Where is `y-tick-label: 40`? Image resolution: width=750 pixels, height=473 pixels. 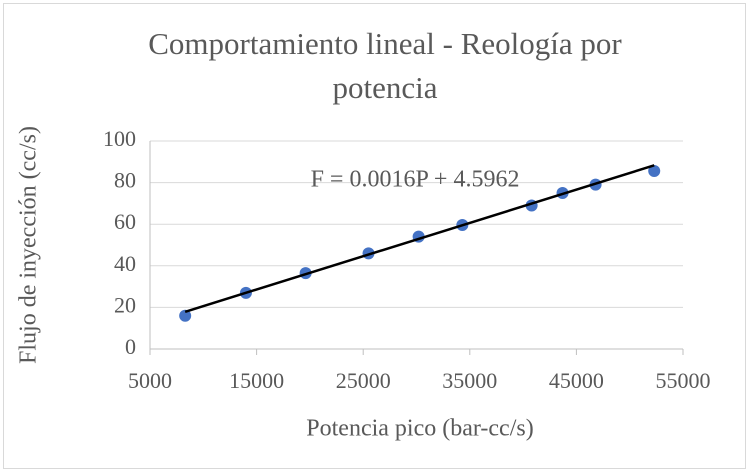 y-tick-label: 40 is located at coordinates (125, 263).